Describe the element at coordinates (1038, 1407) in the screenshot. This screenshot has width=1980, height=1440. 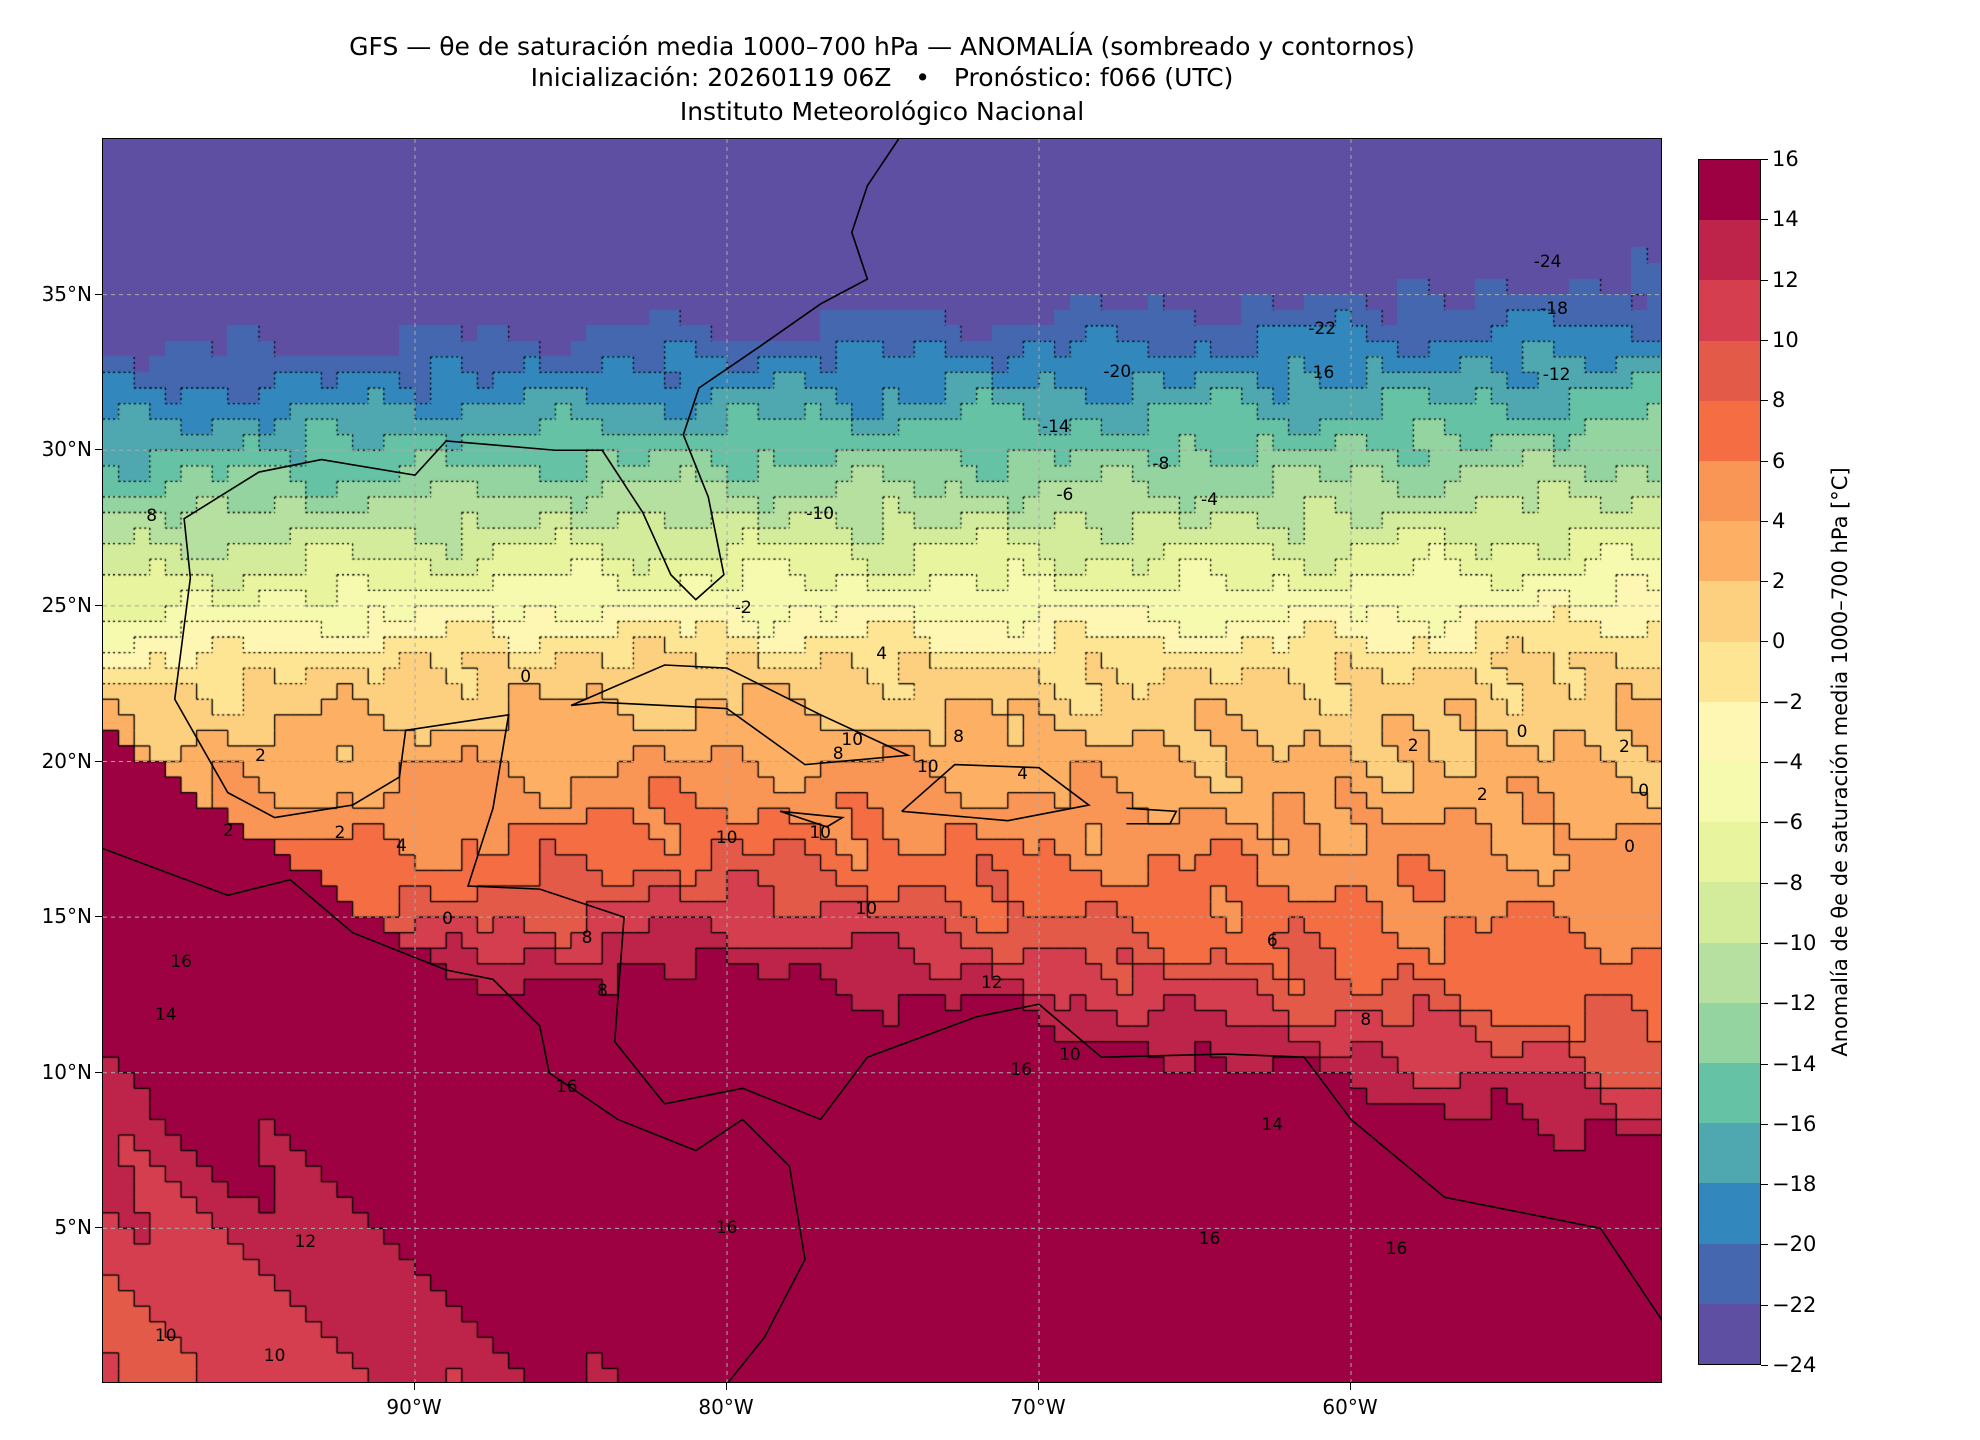
I see `x-tick-label: 70°W` at that location.